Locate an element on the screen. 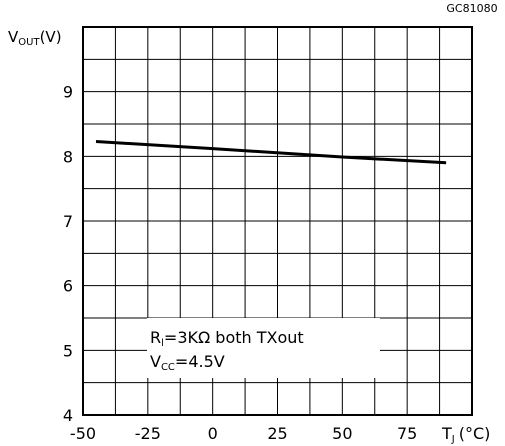 This screenshot has width=505, height=446. y-axis-label: VOUT(V) is located at coordinates (35, 38).